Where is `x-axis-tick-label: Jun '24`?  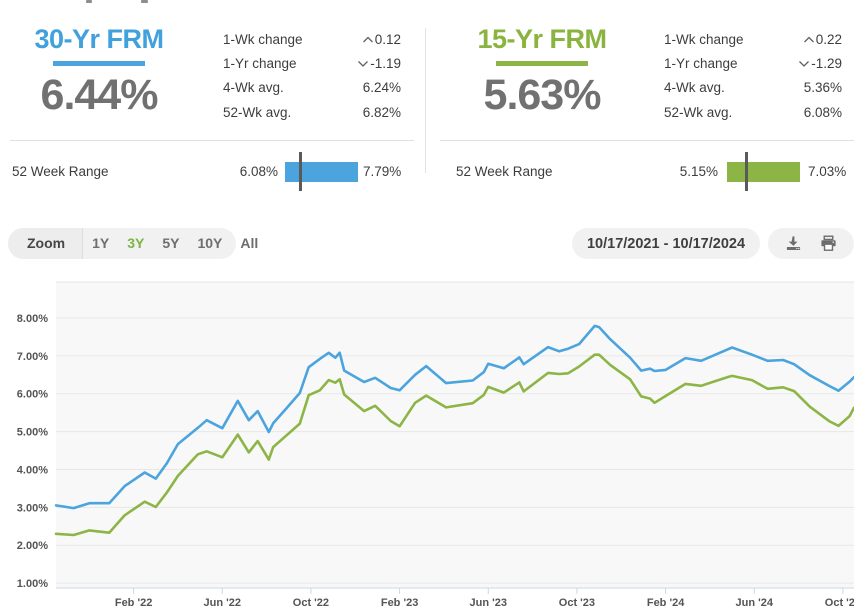
x-axis-tick-label: Jun '24 is located at coordinates (755, 603).